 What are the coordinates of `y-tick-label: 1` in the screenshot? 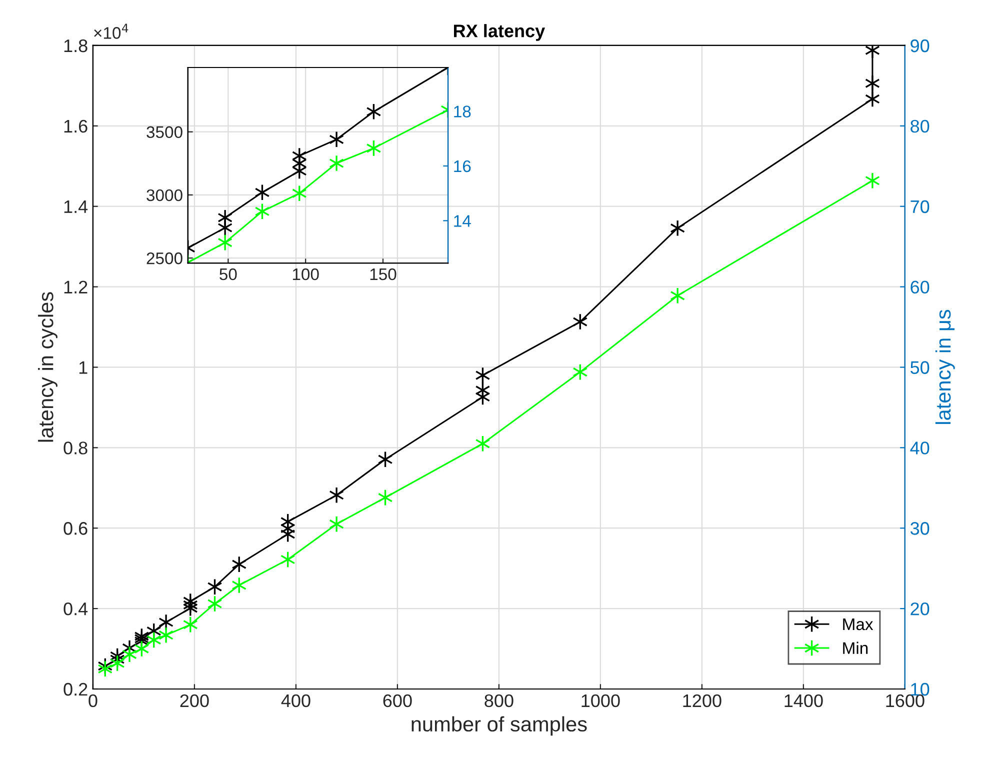 It's located at (83, 367).